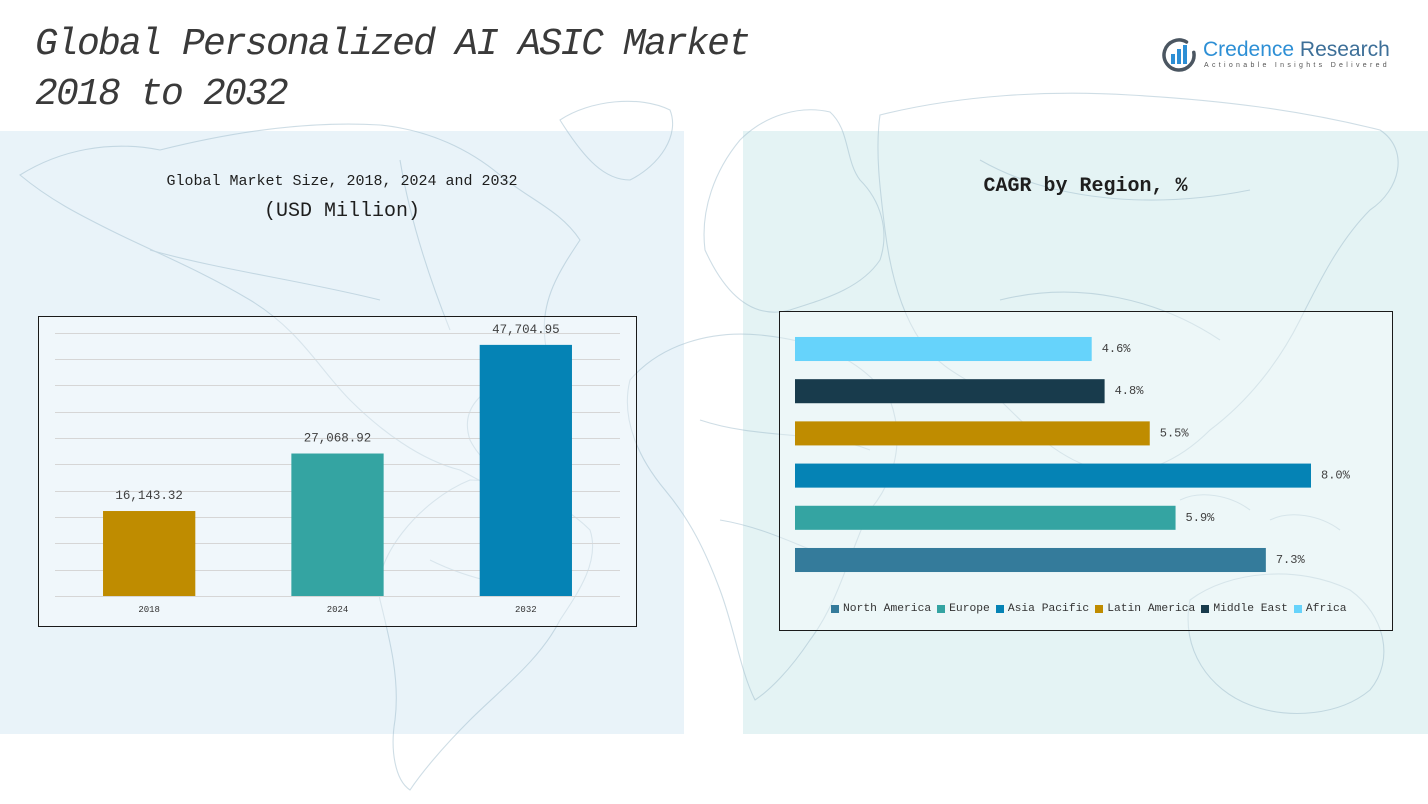 The height and width of the screenshot is (804, 1428). What do you see at coordinates (1291, 560) in the screenshot?
I see `cagr-label-north-america: 7.3%` at bounding box center [1291, 560].